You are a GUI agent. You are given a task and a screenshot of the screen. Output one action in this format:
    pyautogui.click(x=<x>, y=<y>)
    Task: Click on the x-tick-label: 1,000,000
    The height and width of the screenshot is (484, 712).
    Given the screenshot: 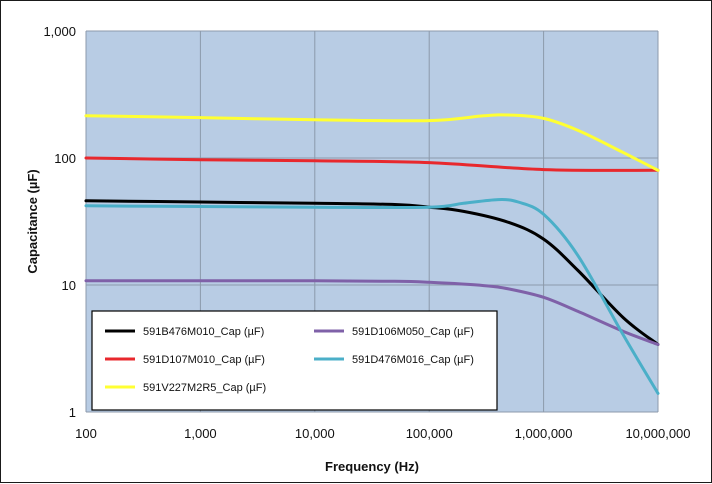 What is the action you would take?
    pyautogui.click(x=544, y=433)
    